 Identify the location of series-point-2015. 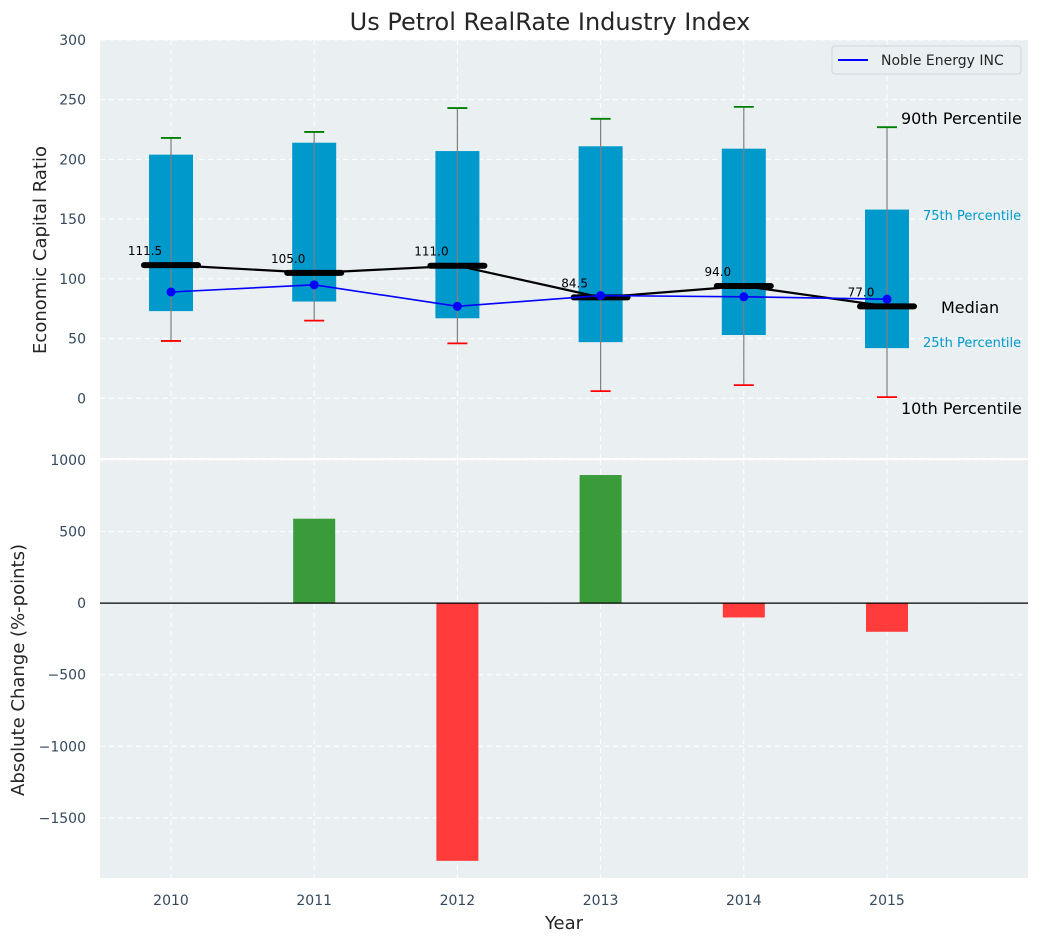
(887, 299).